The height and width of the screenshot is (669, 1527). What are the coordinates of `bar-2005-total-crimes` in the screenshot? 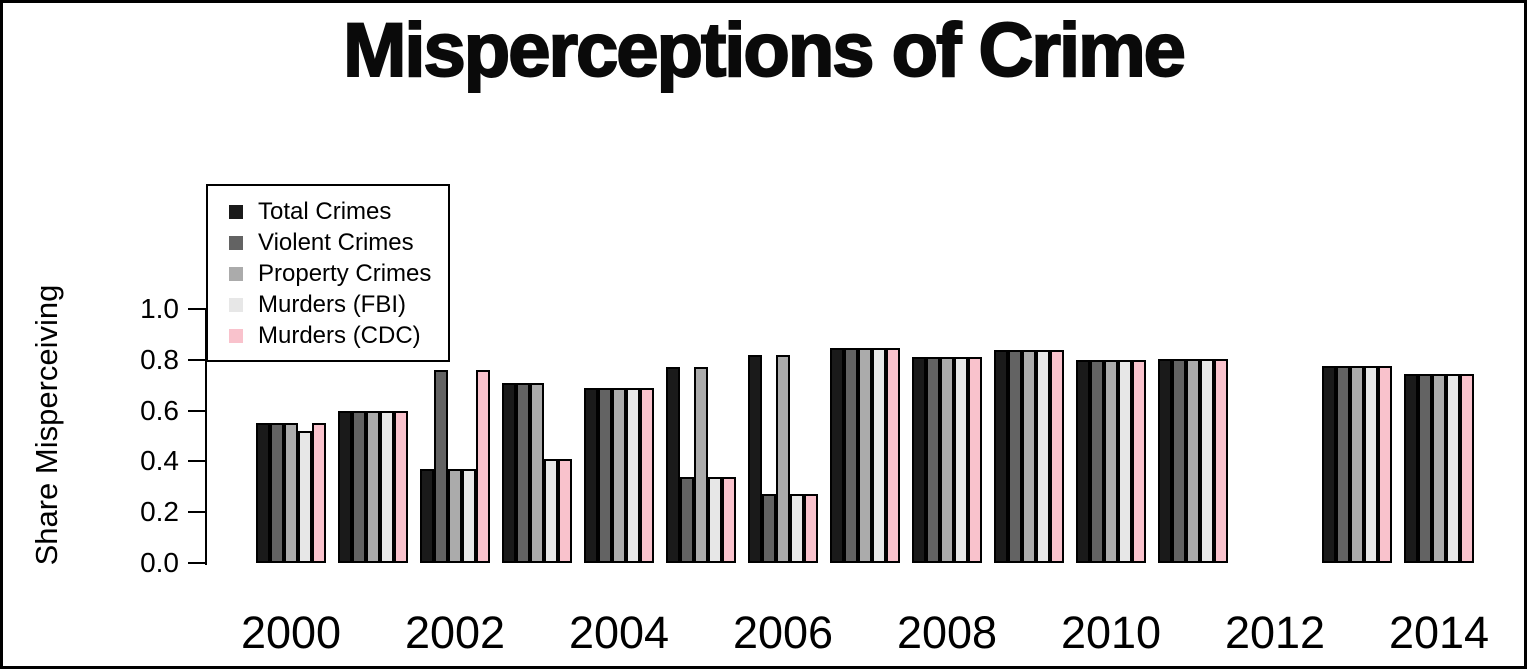 It's located at (673, 465).